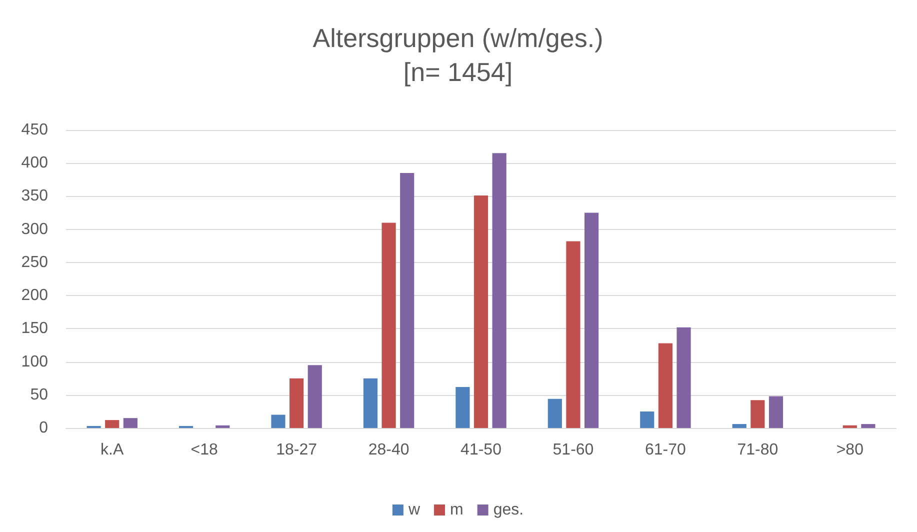 This screenshot has width=917, height=532. I want to click on x-tick-label: >80, so click(850, 450).